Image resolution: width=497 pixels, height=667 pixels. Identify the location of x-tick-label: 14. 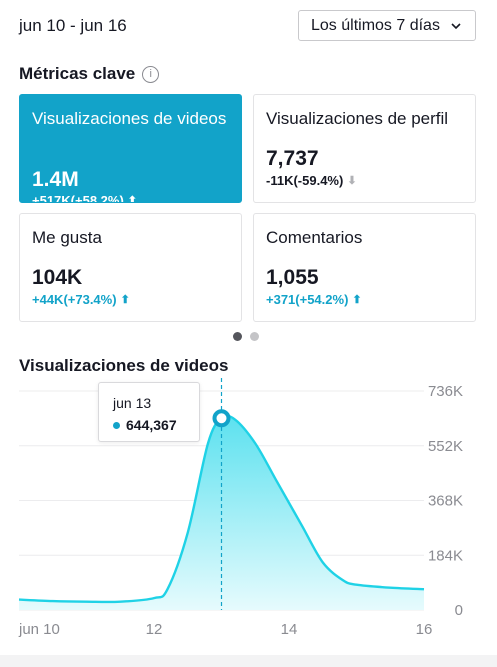
(289, 629).